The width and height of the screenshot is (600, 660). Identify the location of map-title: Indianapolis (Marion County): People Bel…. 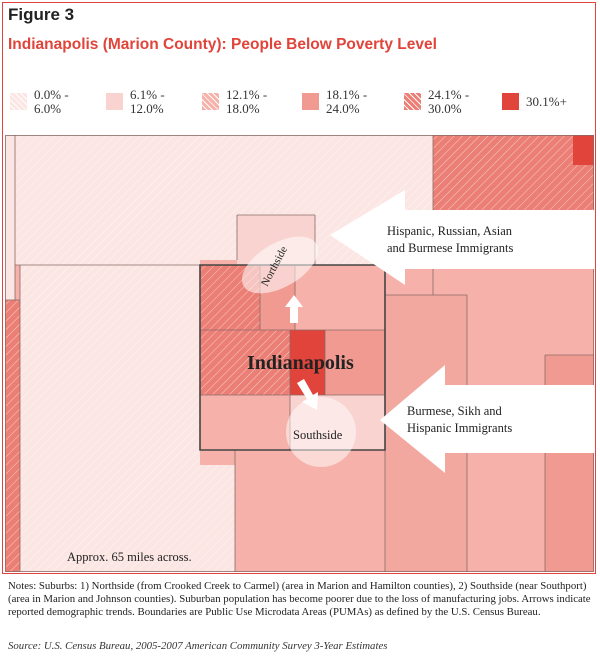
(222, 44).